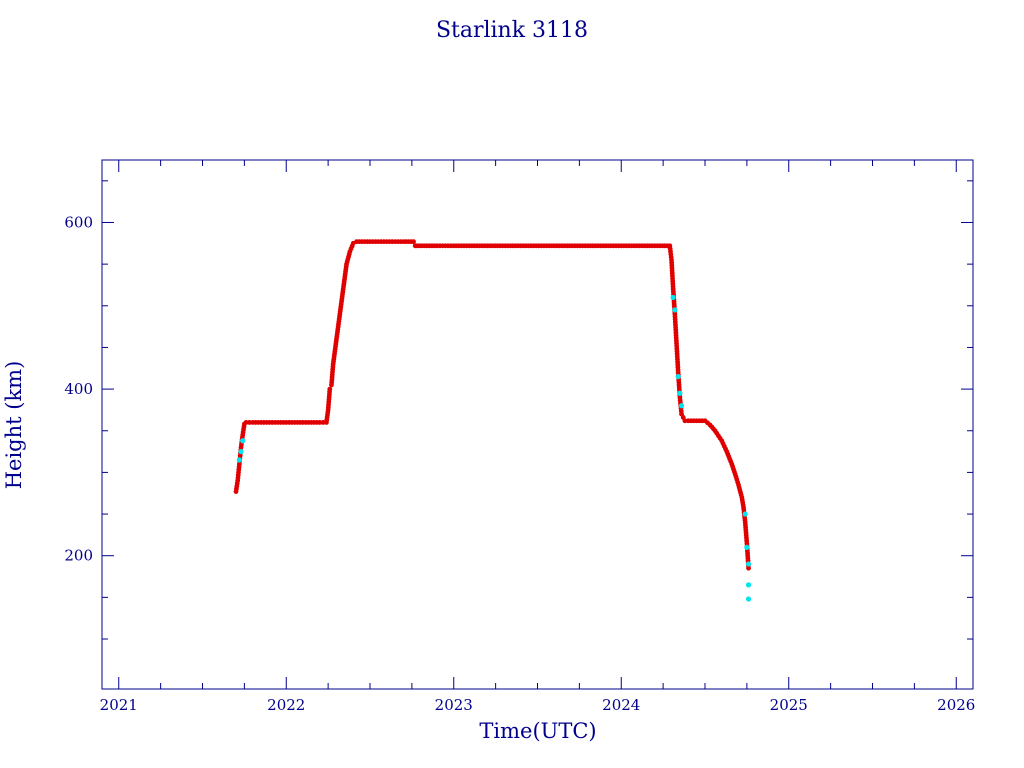  I want to click on y-axis-label: Height (km), so click(14, 425).